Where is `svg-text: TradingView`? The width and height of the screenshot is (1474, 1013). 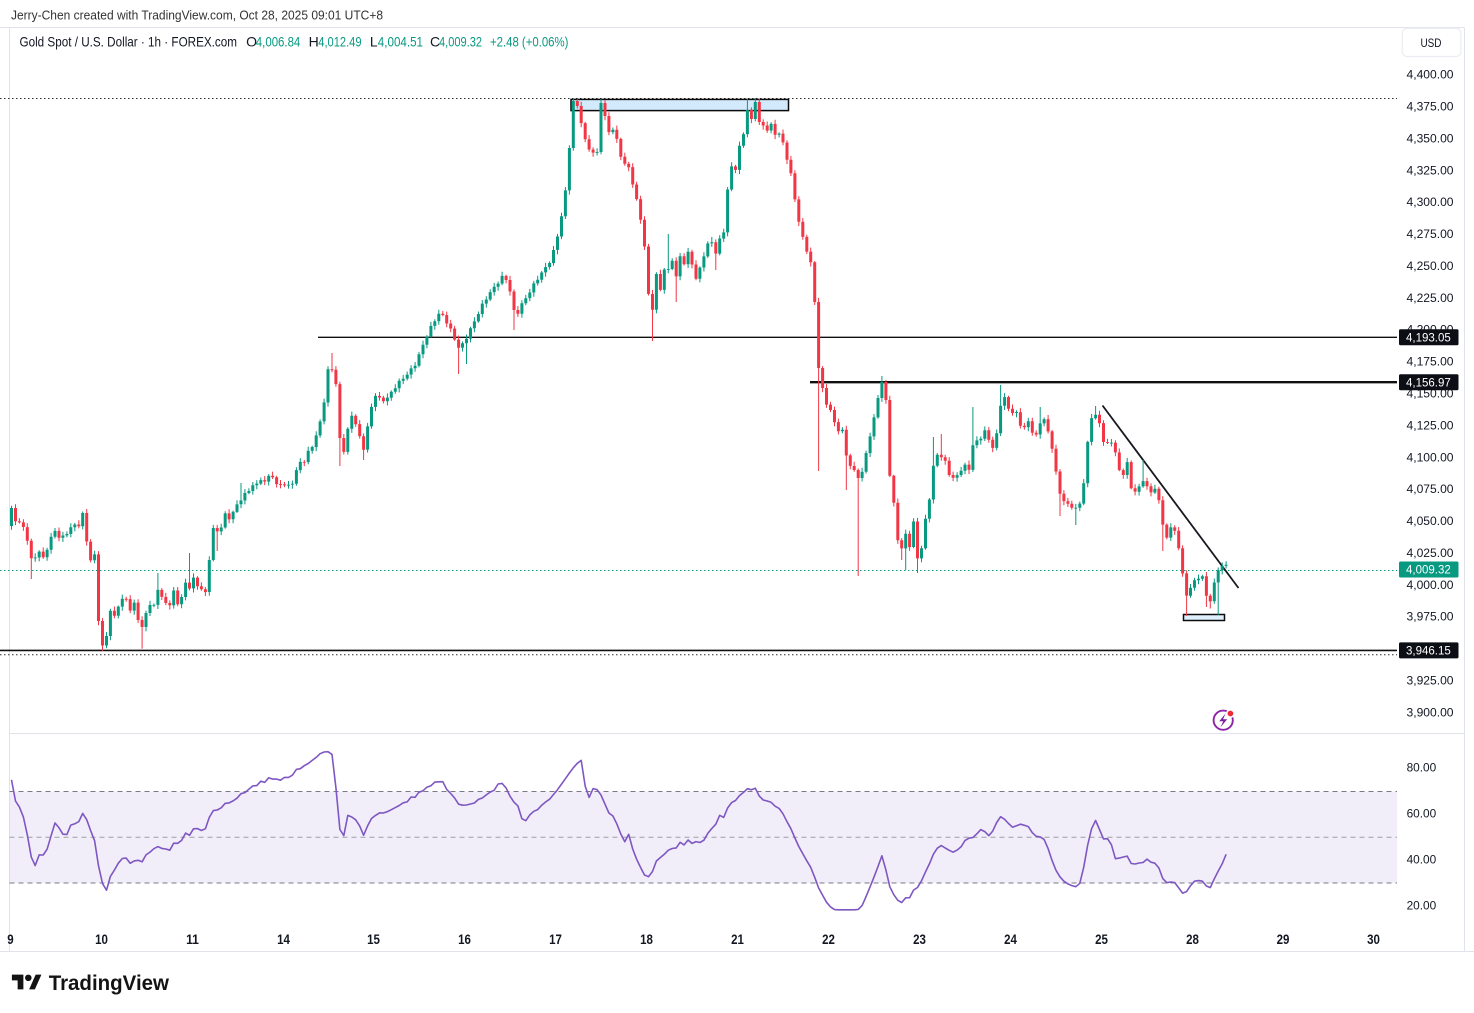 svg-text: TradingView is located at coordinates (109, 983).